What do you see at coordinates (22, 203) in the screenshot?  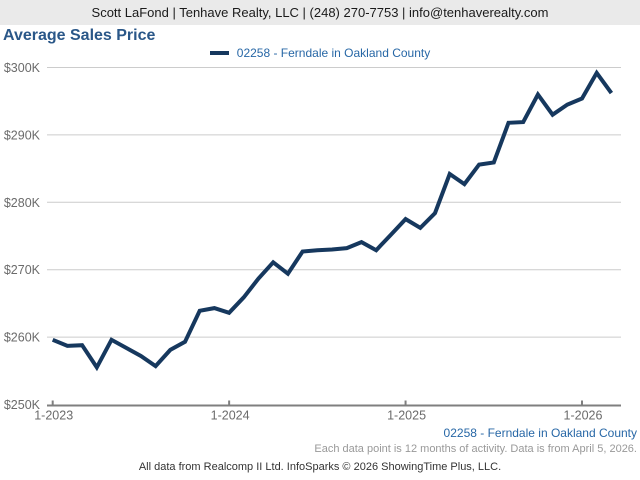 I see `y-axis-label: $280K` at bounding box center [22, 203].